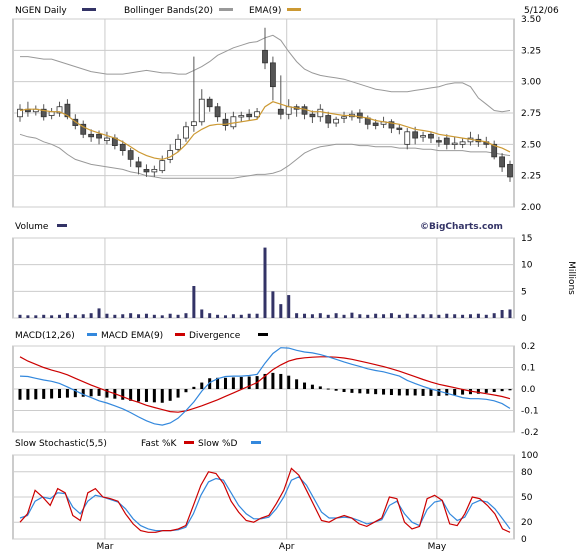 The height and width of the screenshot is (553, 579). What do you see at coordinates (45, 336) in the screenshot?
I see `macd-label: MACD(12,26)` at bounding box center [45, 336].